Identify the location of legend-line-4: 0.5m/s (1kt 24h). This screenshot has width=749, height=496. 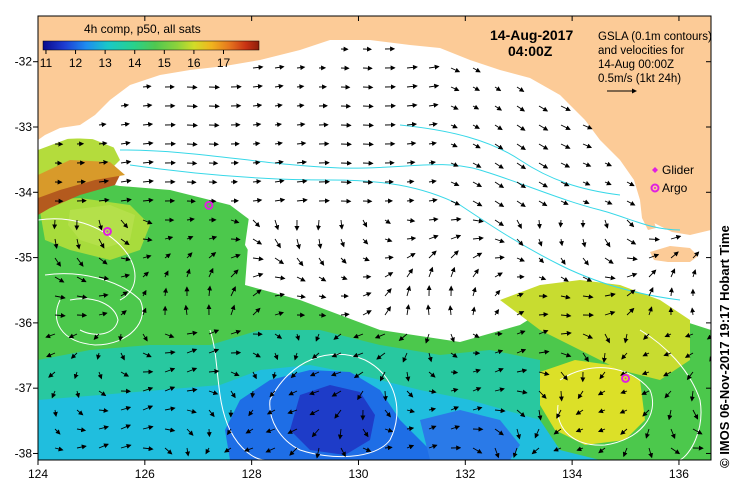
(639, 79).